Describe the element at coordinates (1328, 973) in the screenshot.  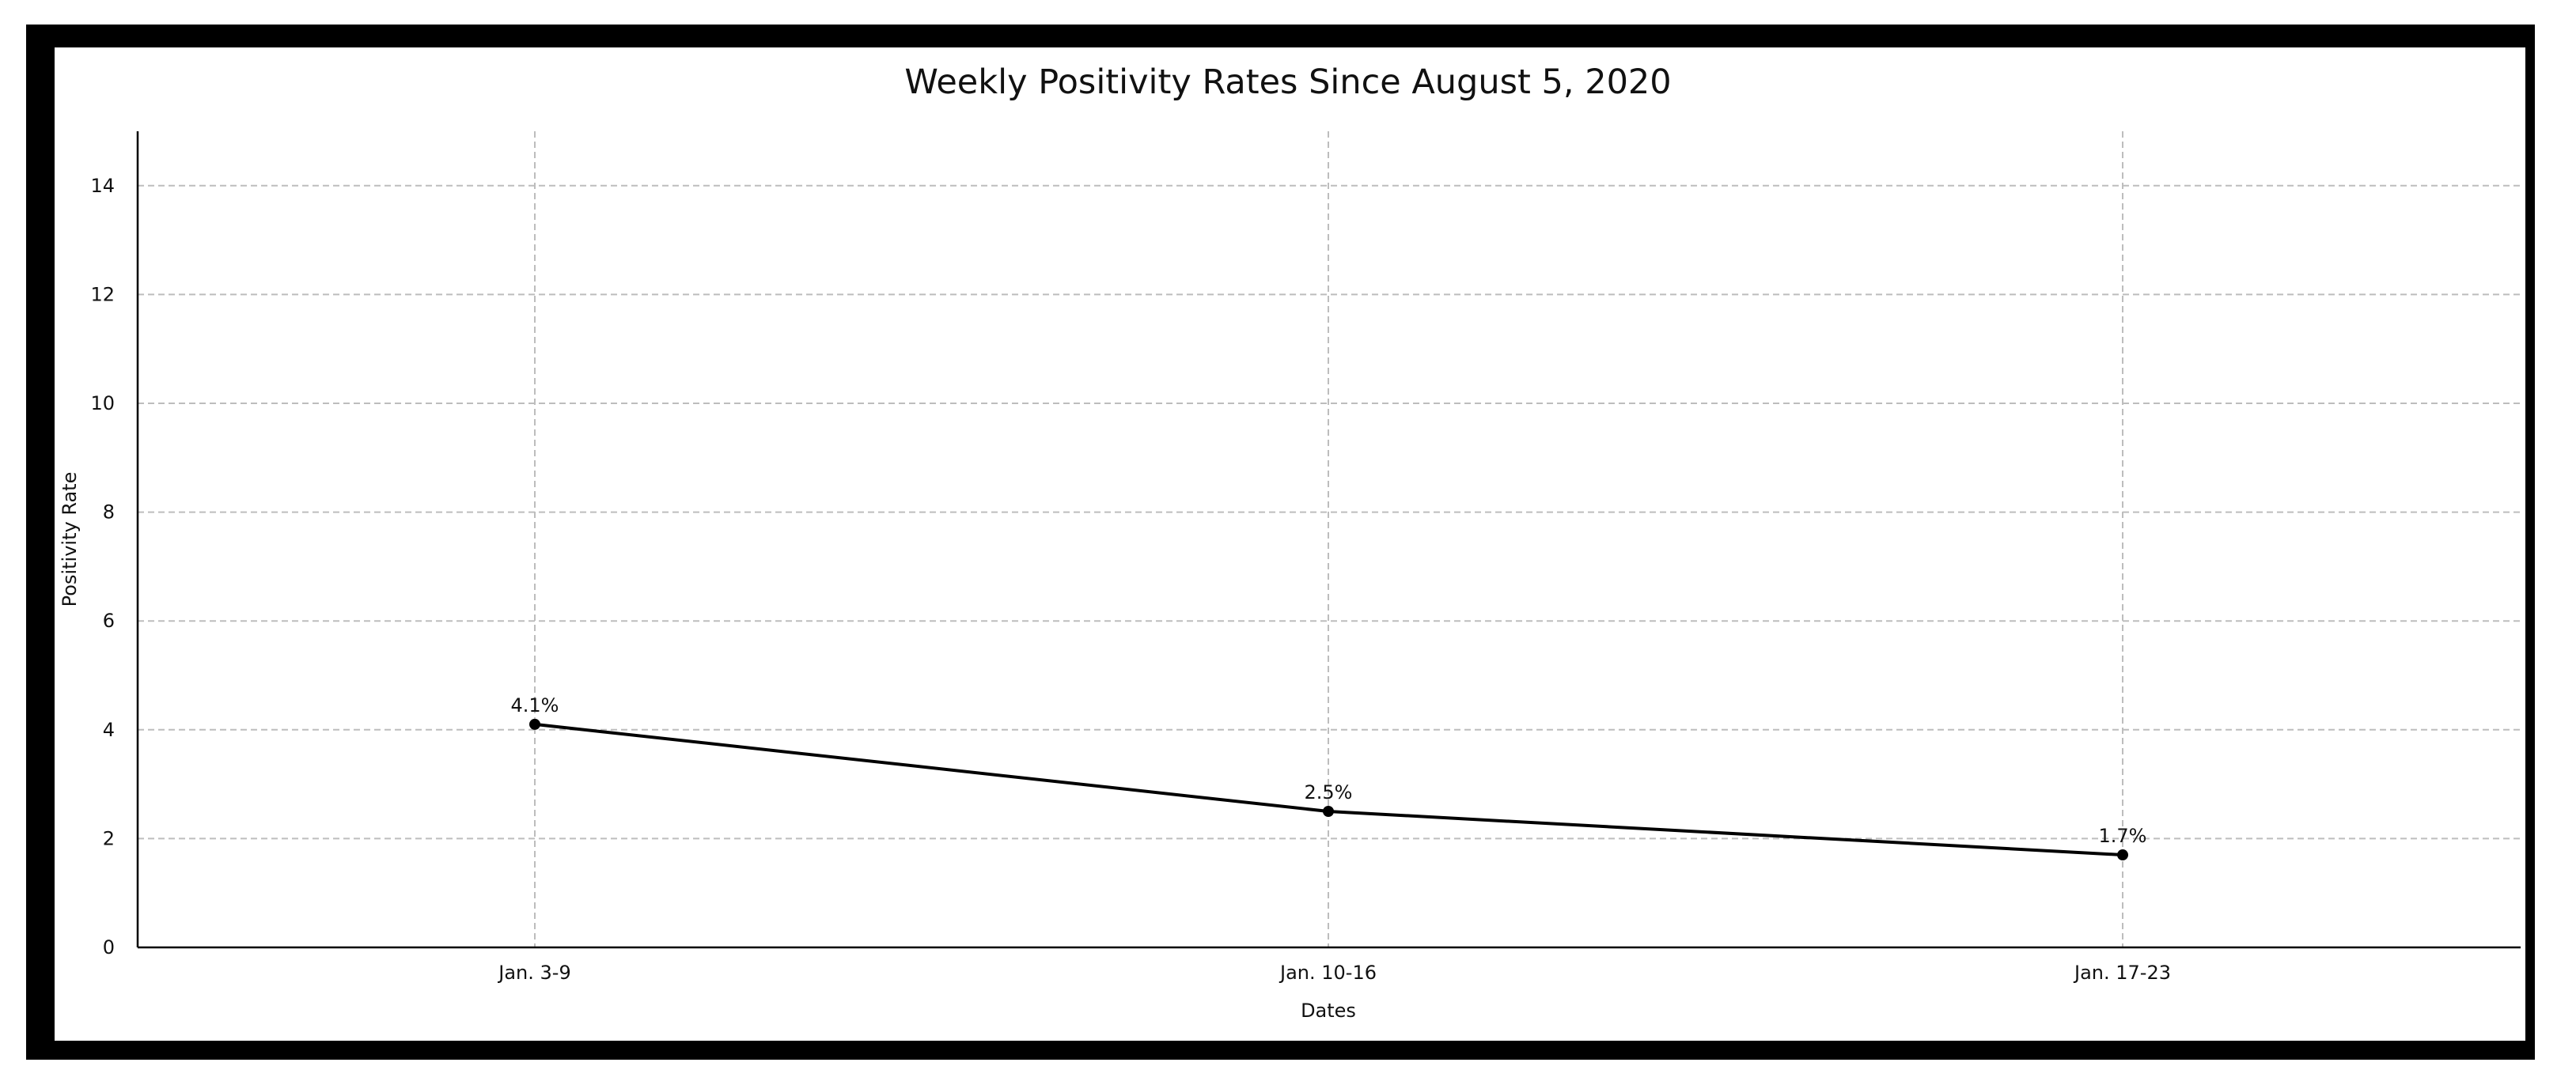
I see `x-tick-label: Jan. 10-16` at that location.